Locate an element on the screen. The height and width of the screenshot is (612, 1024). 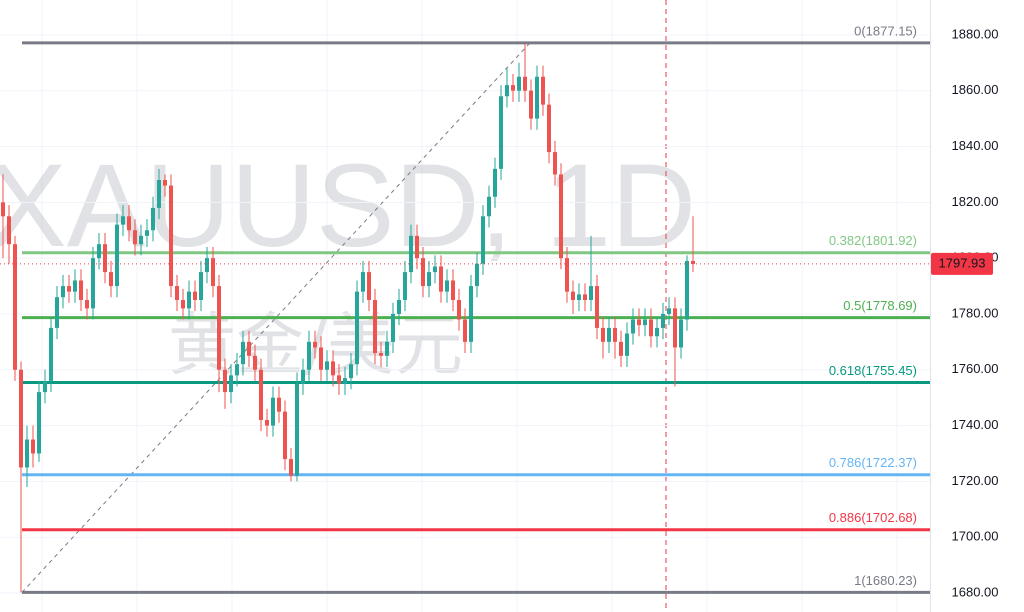
y-tick-label: 1700.00 is located at coordinates (975, 536).